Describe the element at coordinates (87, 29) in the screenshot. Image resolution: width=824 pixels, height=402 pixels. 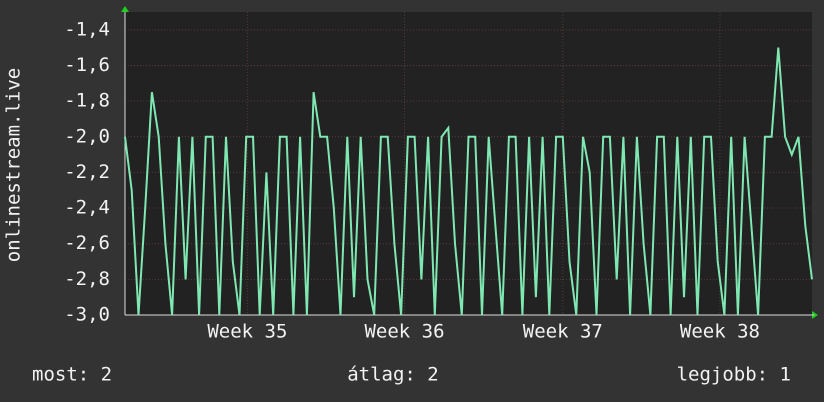
I see `y-tick-label: -1,4` at that location.